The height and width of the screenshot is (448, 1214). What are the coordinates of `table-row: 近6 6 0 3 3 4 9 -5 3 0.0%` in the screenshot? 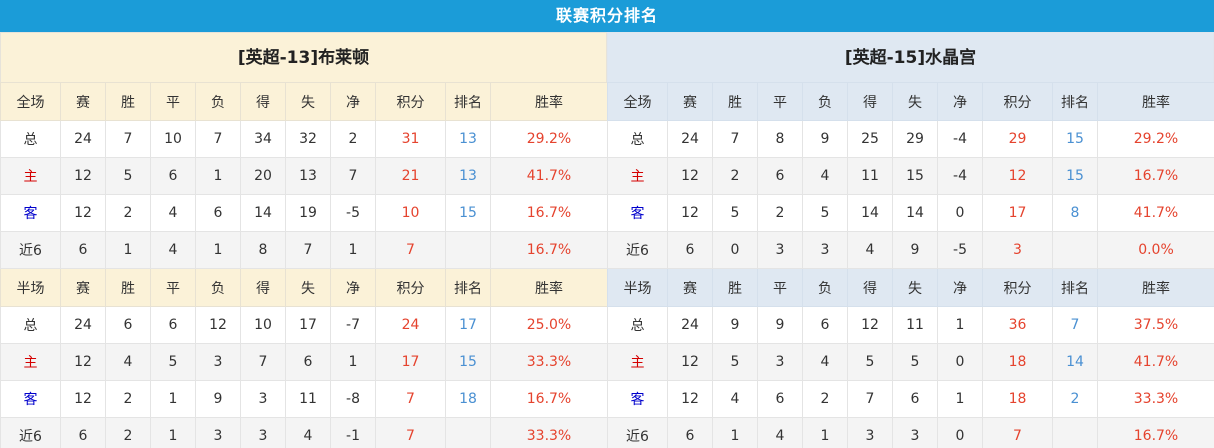 It's located at (910, 250).